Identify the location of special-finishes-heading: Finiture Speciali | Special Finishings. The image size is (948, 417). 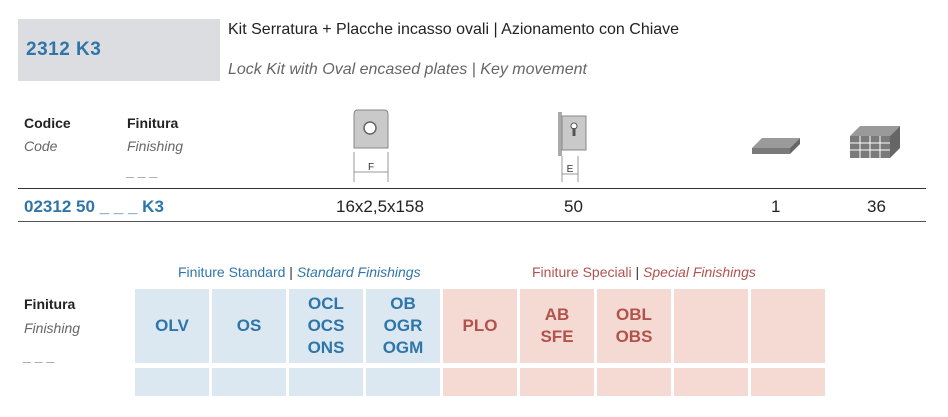
(644, 272).